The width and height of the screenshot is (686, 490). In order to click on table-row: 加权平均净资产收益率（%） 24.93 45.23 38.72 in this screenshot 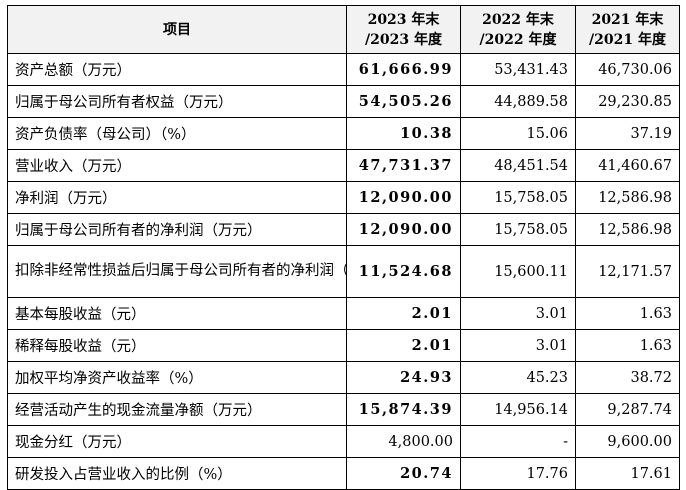, I will do `click(343, 377)`.